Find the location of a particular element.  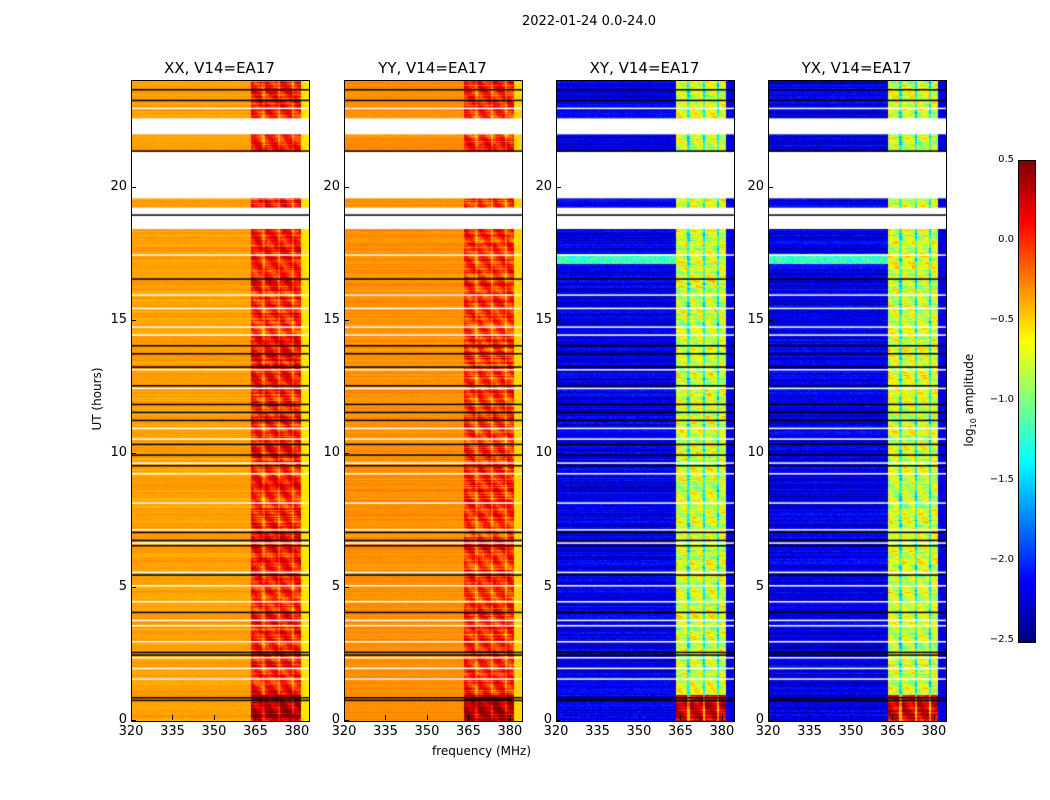

colorbar is located at coordinates (1027, 401).